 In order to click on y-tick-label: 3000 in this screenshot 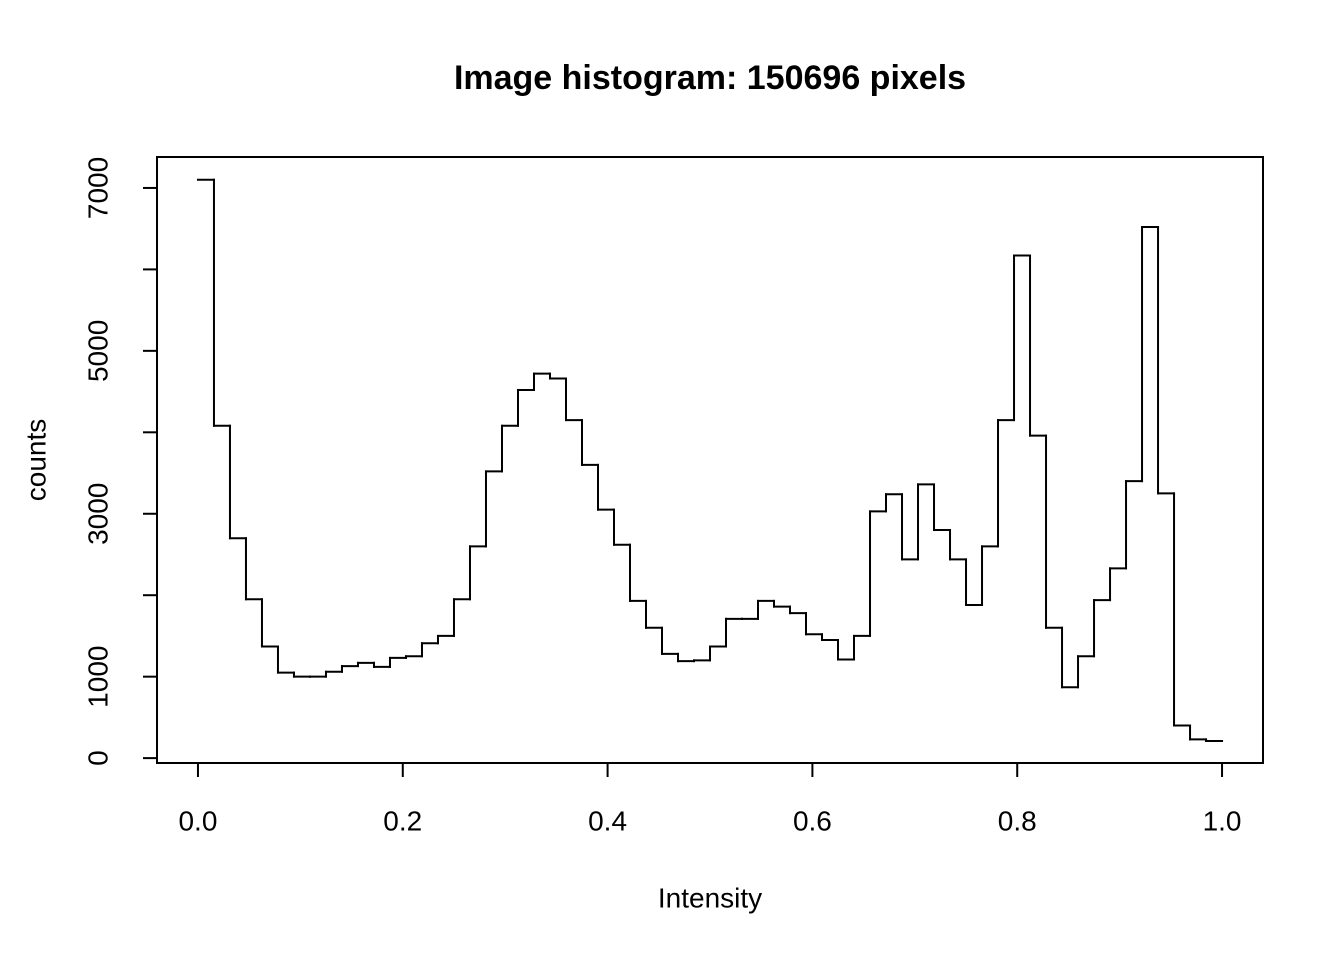, I will do `click(97, 514)`.